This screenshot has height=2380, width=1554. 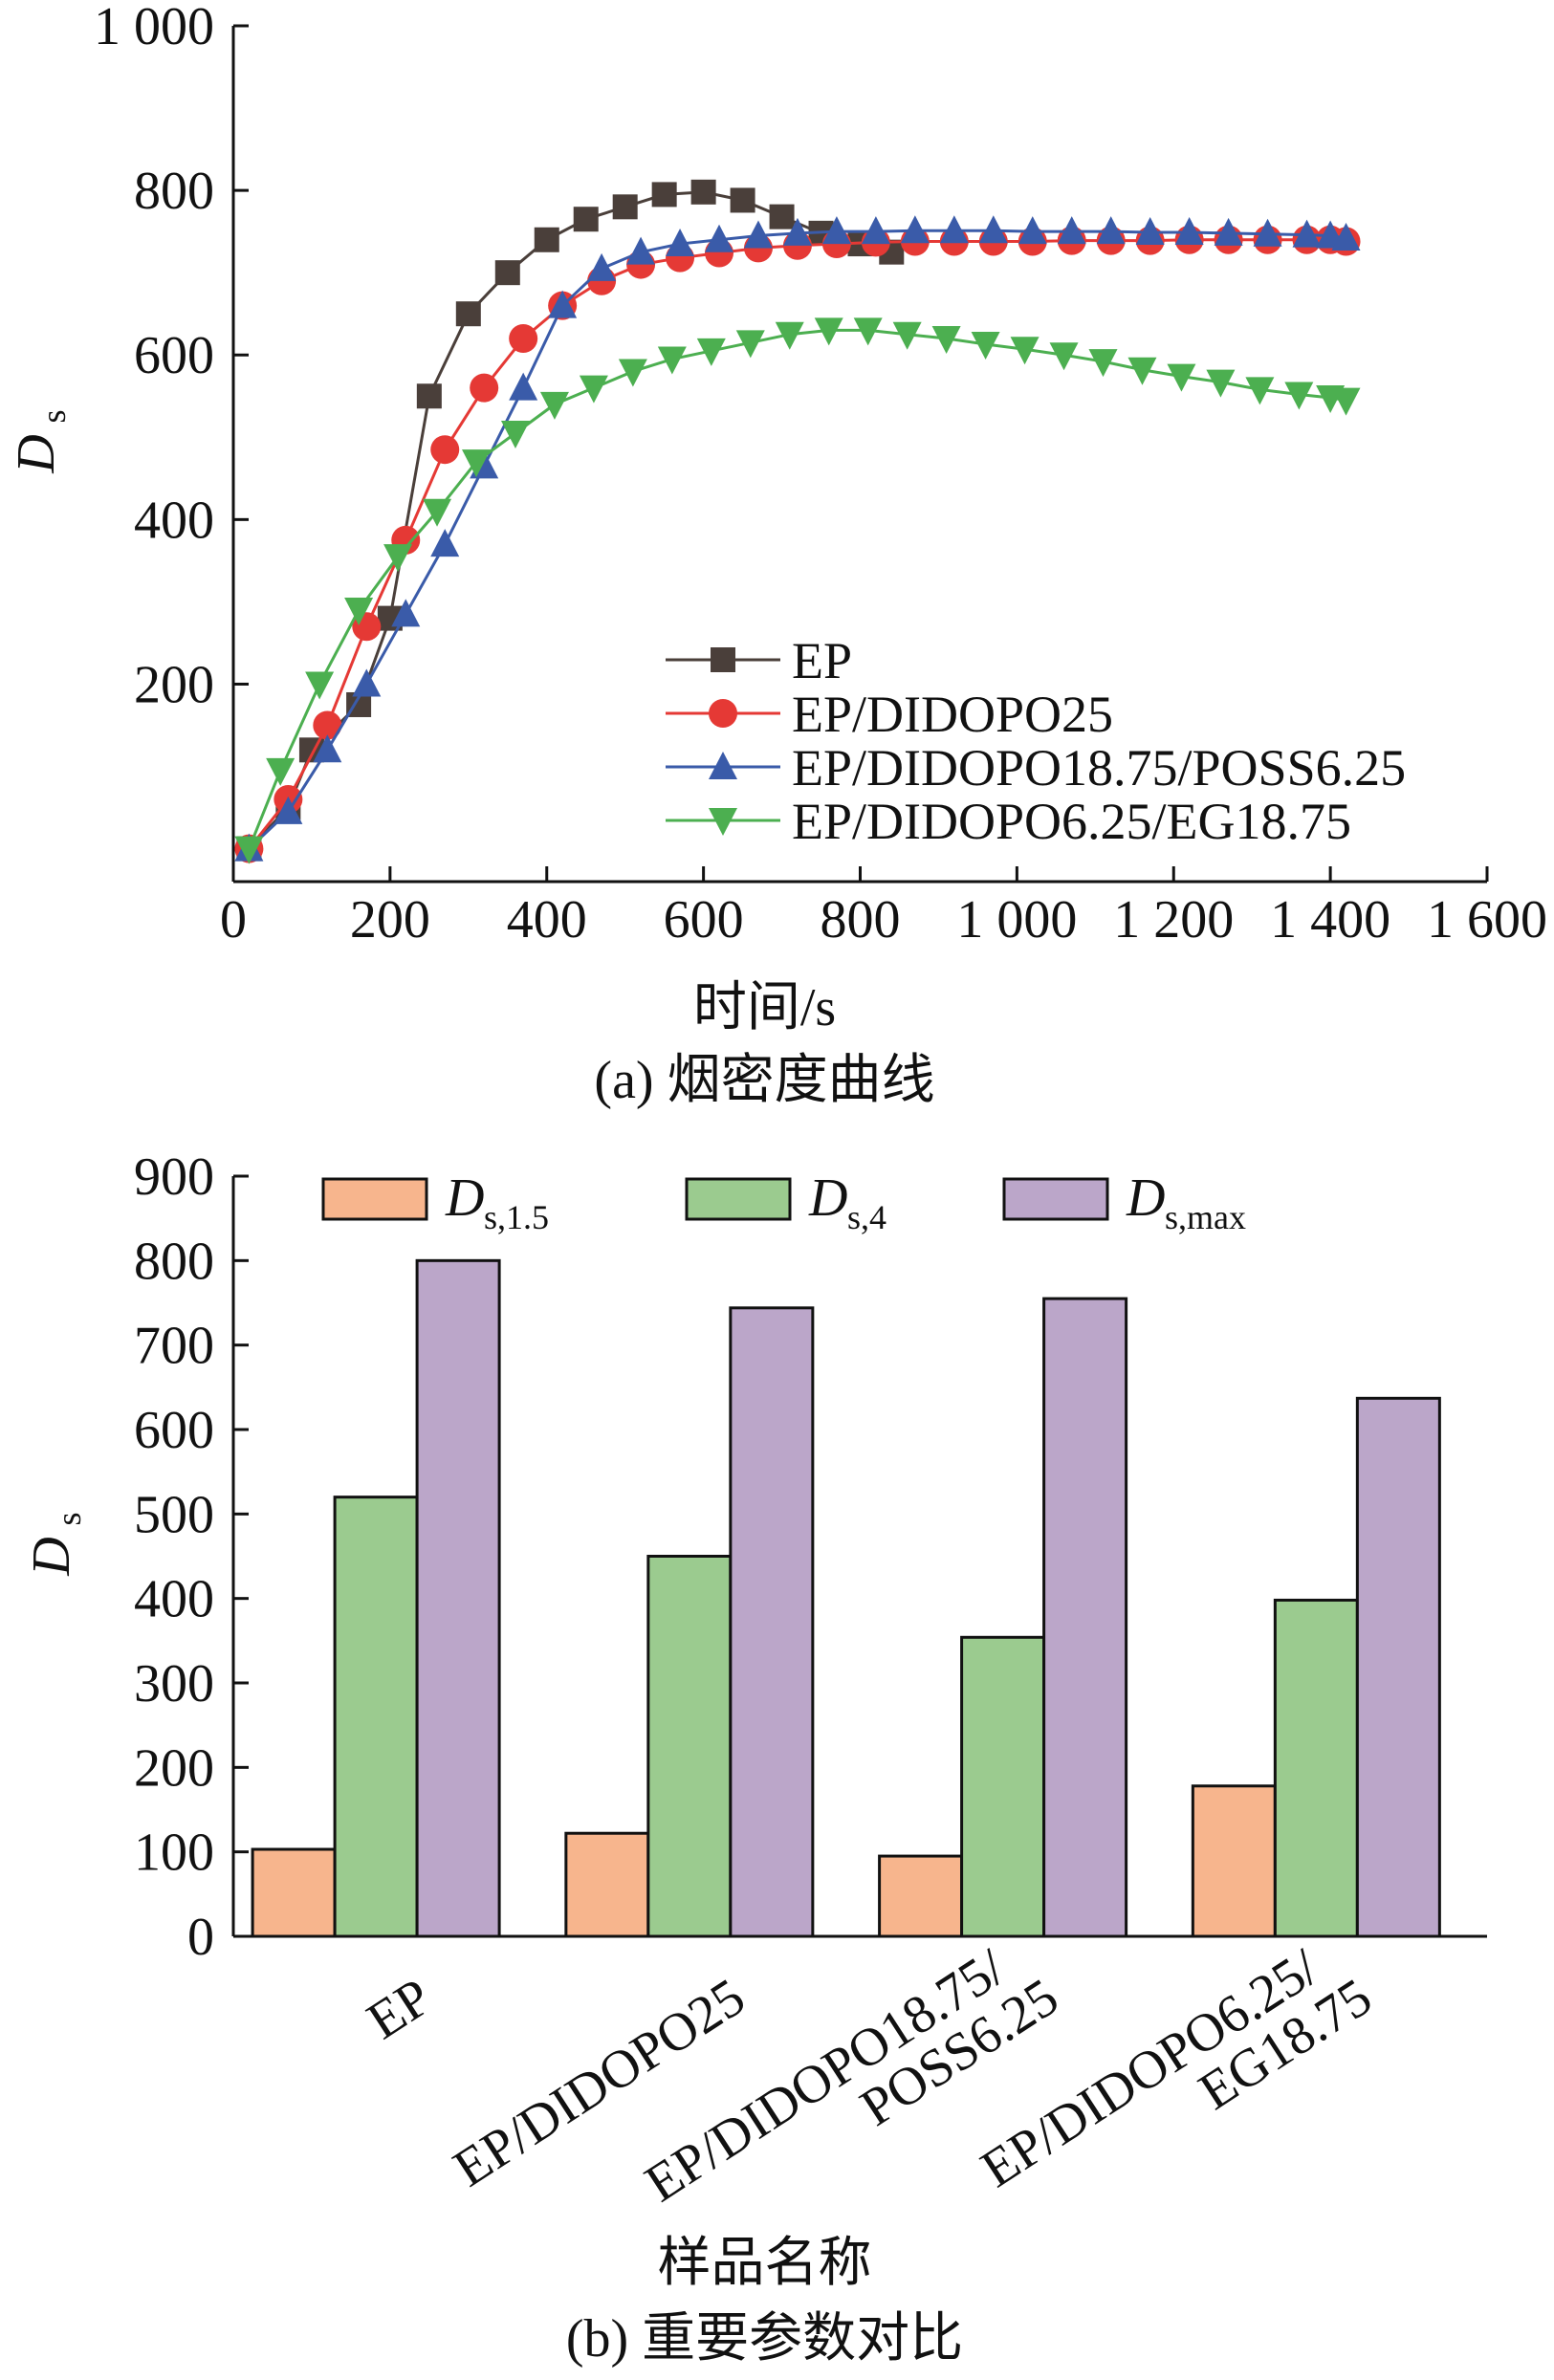 What do you see at coordinates (1173, 920) in the screenshot?
I see `x-tick-label: 1 200` at bounding box center [1173, 920].